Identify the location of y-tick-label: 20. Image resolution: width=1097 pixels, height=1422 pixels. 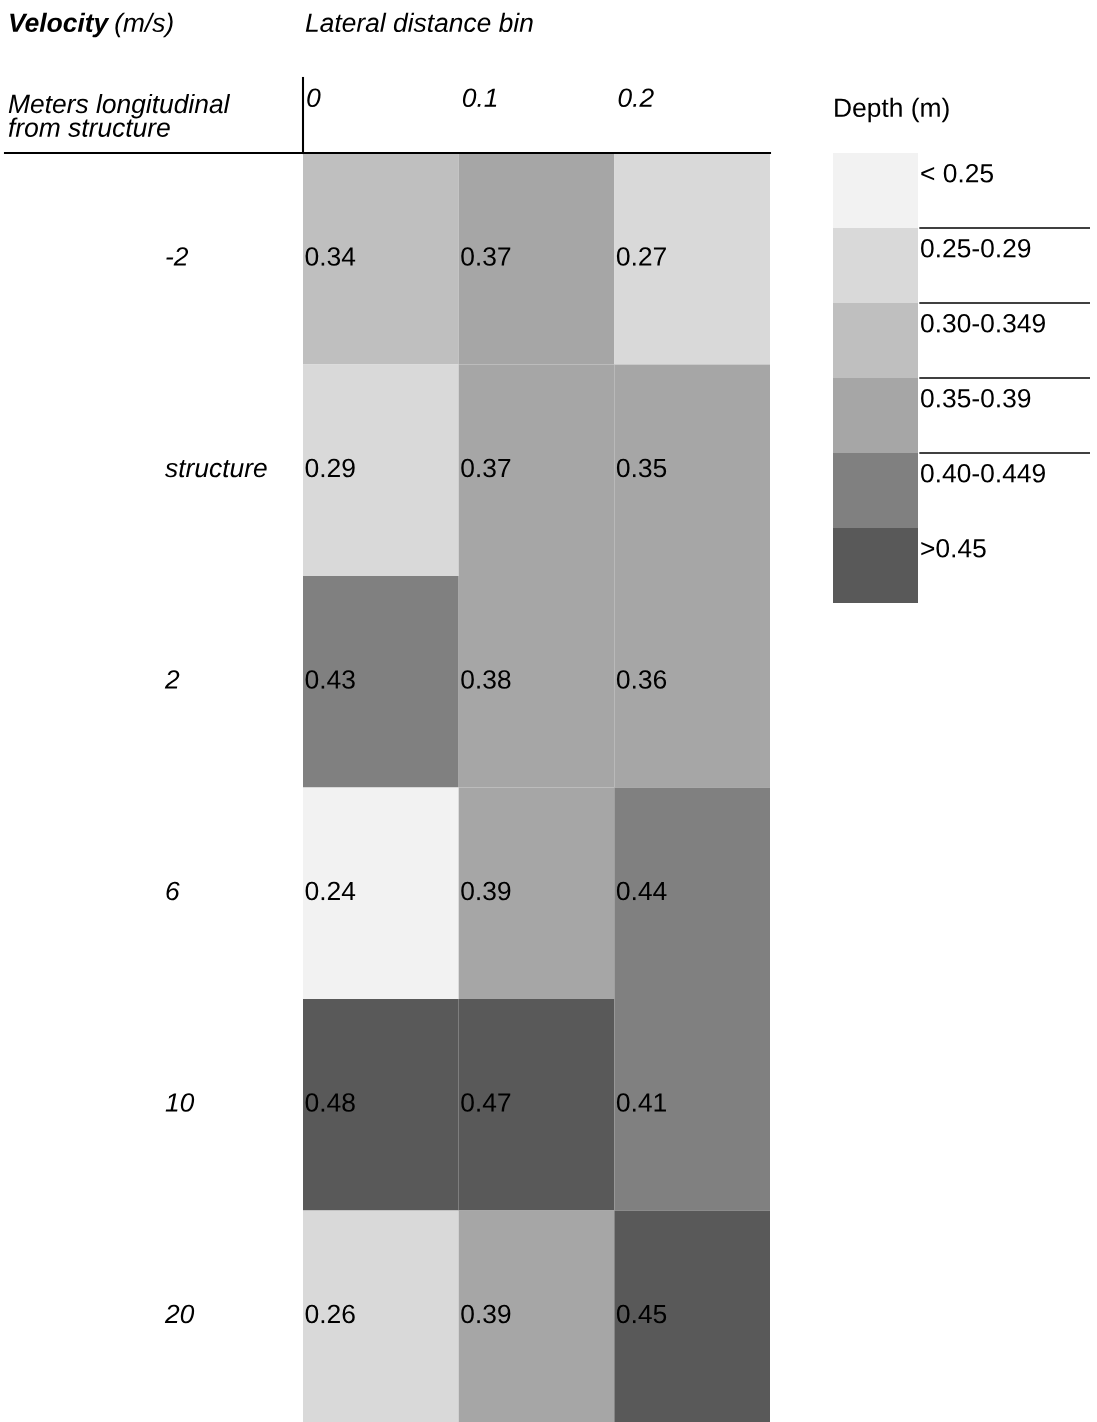
(179, 1314).